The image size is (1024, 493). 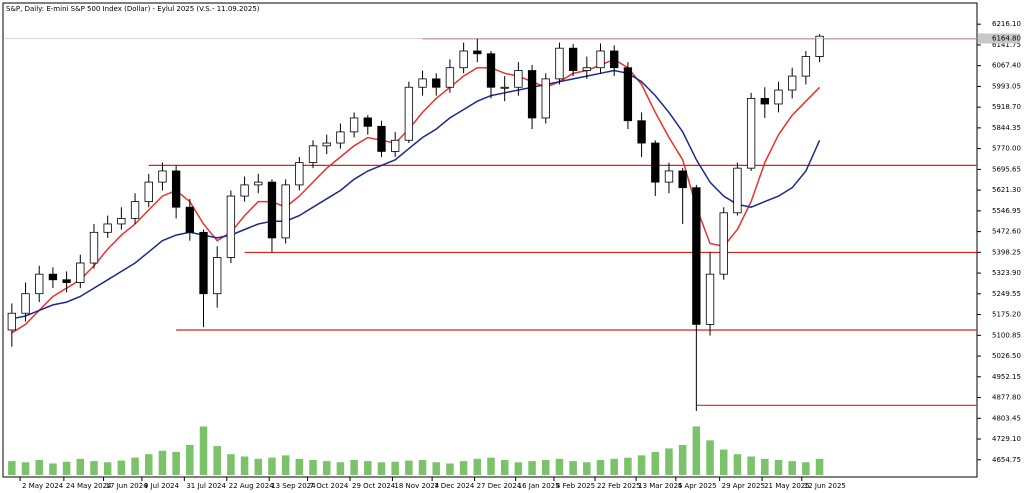 I want to click on x-tick-label: 21 May 2025, so click(x=787, y=486).